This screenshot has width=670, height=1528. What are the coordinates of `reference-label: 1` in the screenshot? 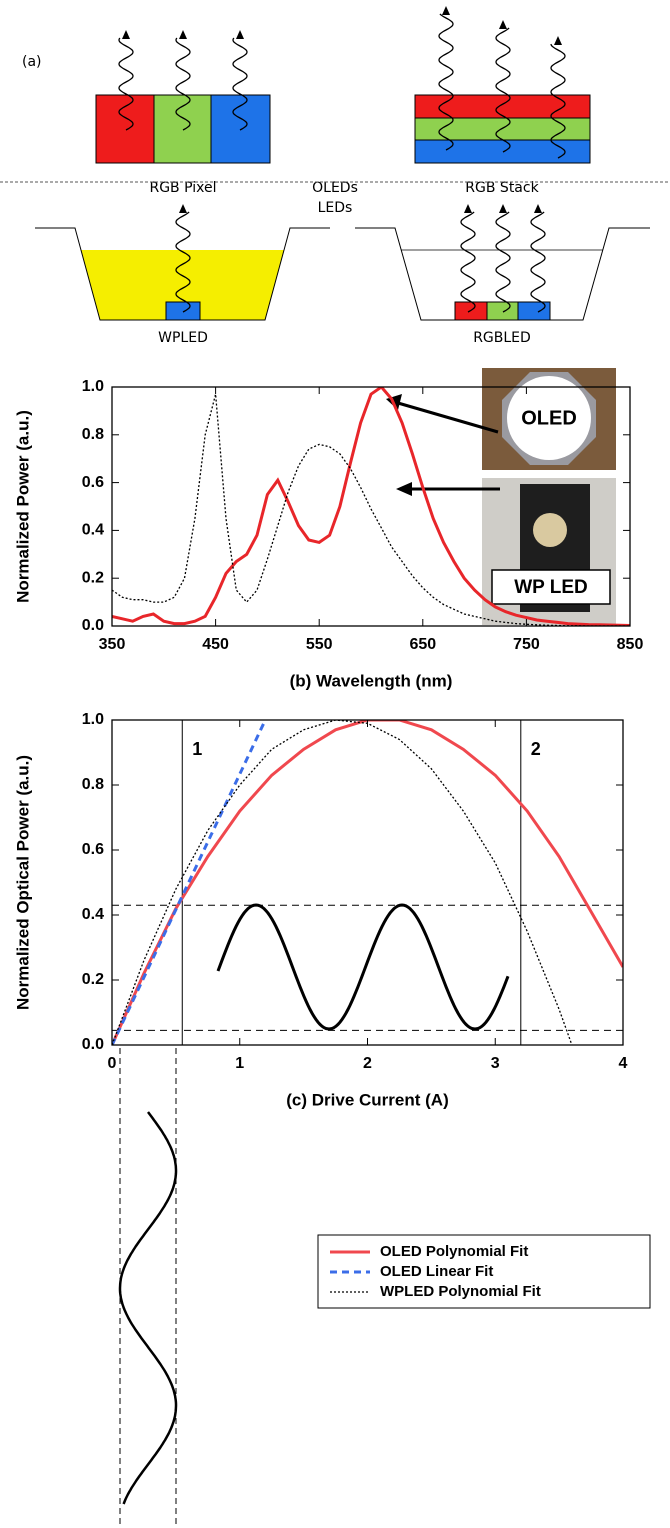 It's located at (197, 749).